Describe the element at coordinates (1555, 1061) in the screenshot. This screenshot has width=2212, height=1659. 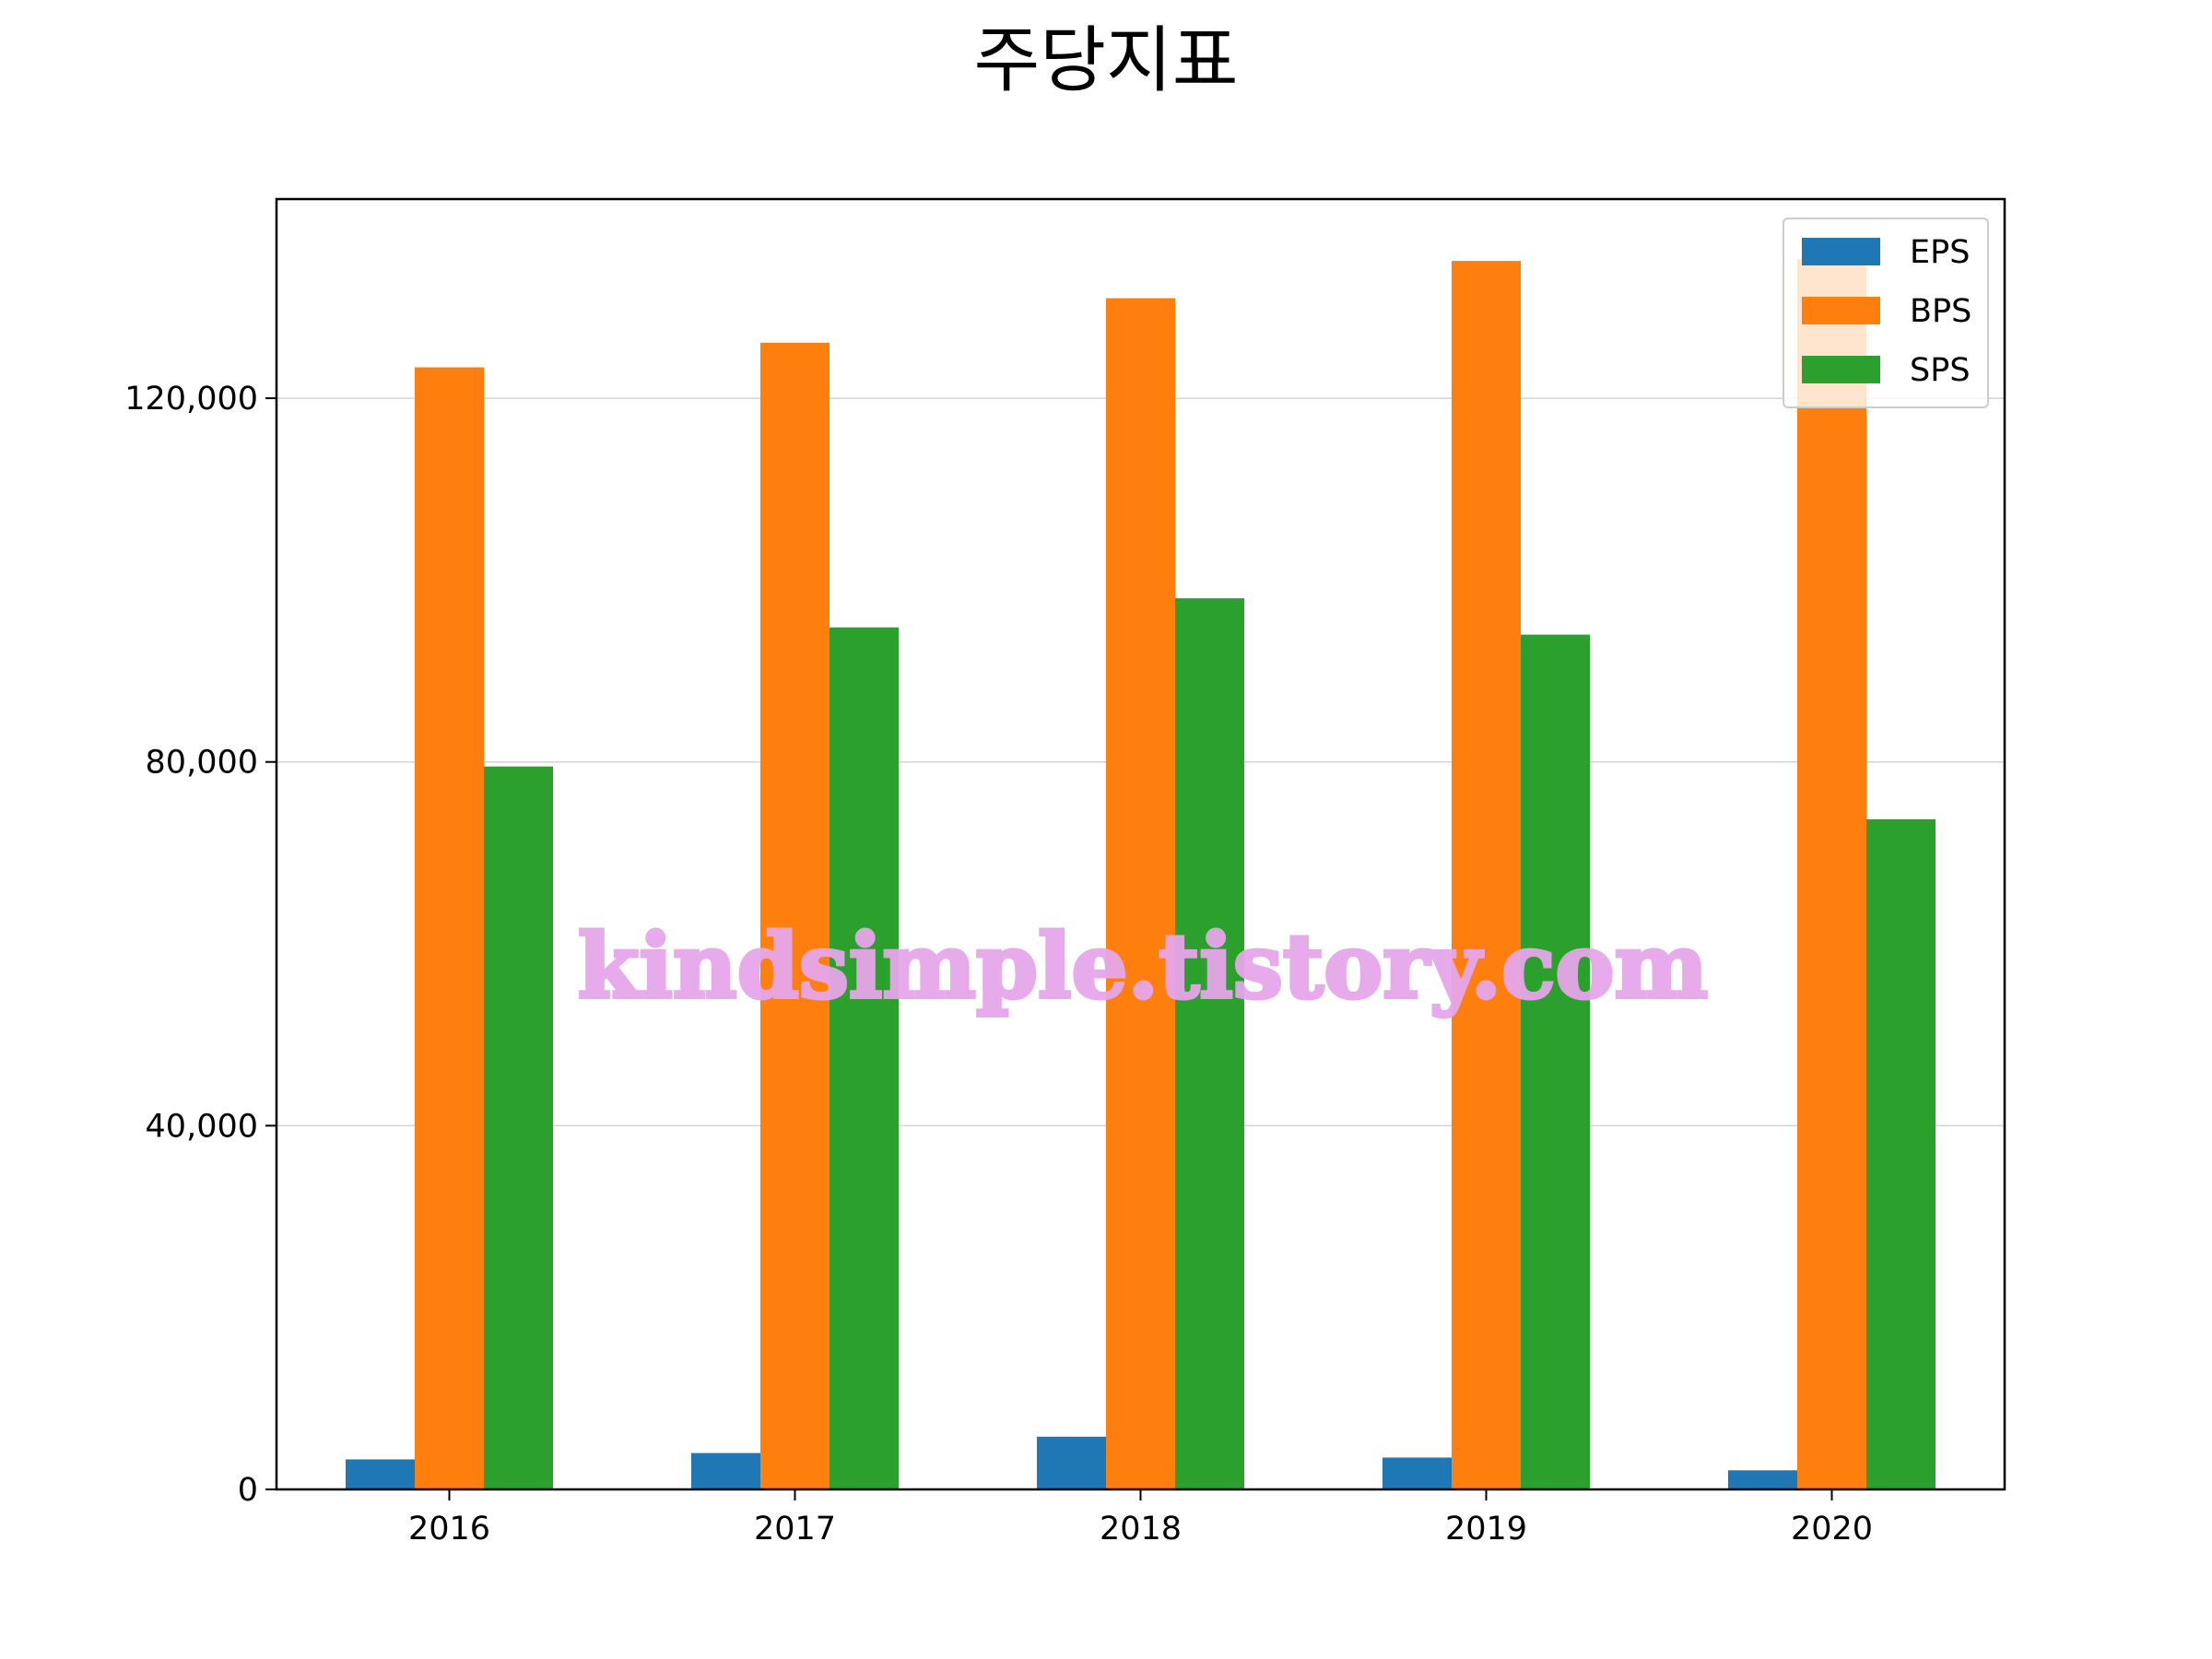
I see `bar-sps-2019` at that location.